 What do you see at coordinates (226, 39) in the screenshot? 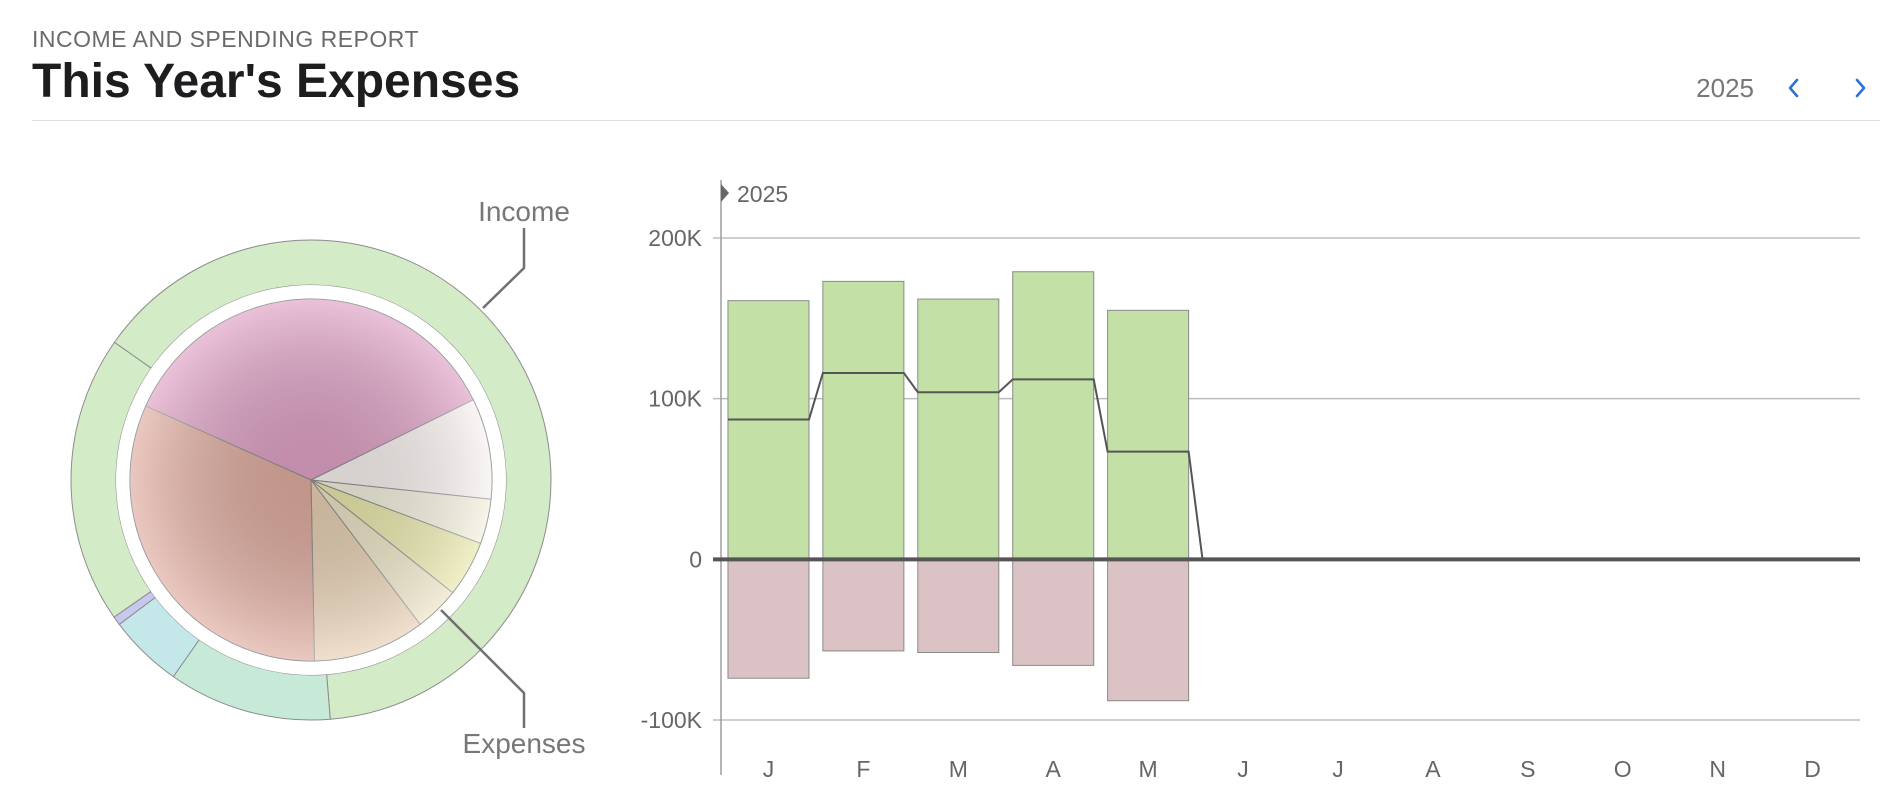
I see `report-eyebrow: INCOME AND SPENDING REPORT` at bounding box center [226, 39].